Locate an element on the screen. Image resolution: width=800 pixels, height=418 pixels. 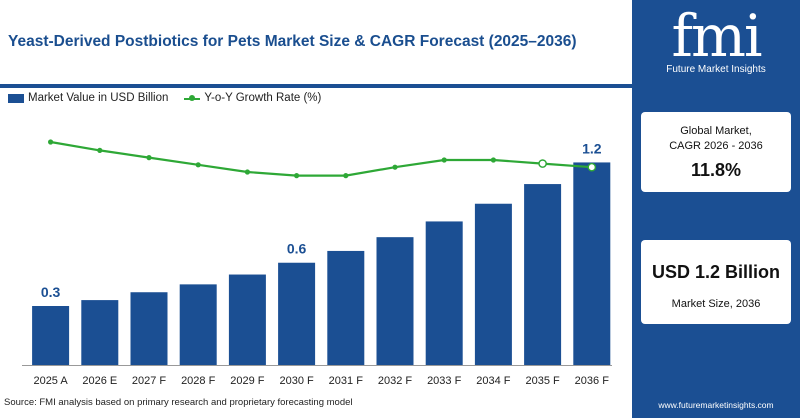
bar-2025-a is located at coordinates (51, 335).